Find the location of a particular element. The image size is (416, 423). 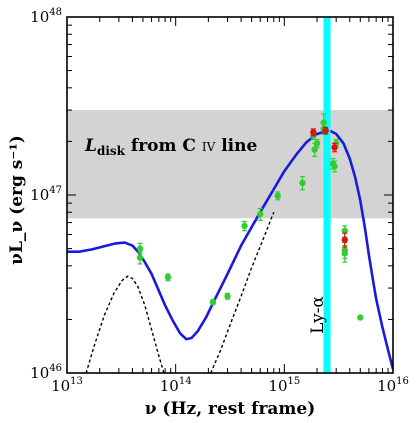

x-tick-label: 1016 is located at coordinates (393, 385).